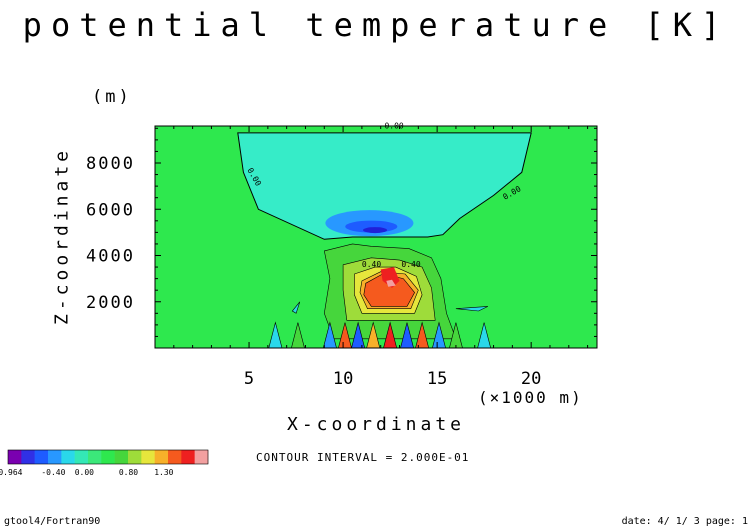  I want to click on contour-interval-note: CONTOUR INTERVAL = 2.000E-01, so click(363, 457).